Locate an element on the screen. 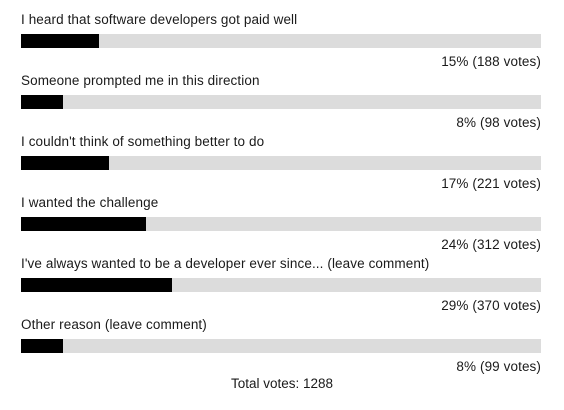 The image size is (564, 410). poll-option-label: Someone prompted me in this direction is located at coordinates (140, 80).